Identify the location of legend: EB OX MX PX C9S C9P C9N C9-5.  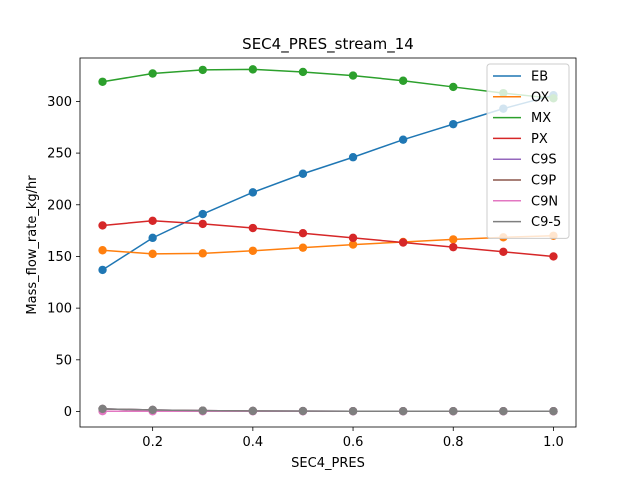
(528, 151).